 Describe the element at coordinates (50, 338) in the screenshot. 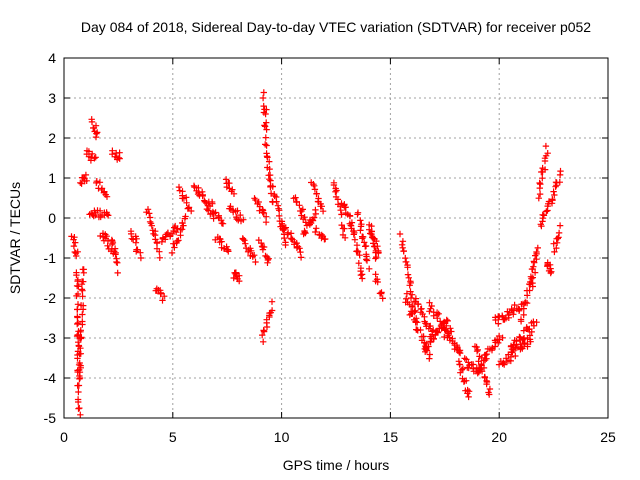

I see `y-tick-label: -3` at that location.